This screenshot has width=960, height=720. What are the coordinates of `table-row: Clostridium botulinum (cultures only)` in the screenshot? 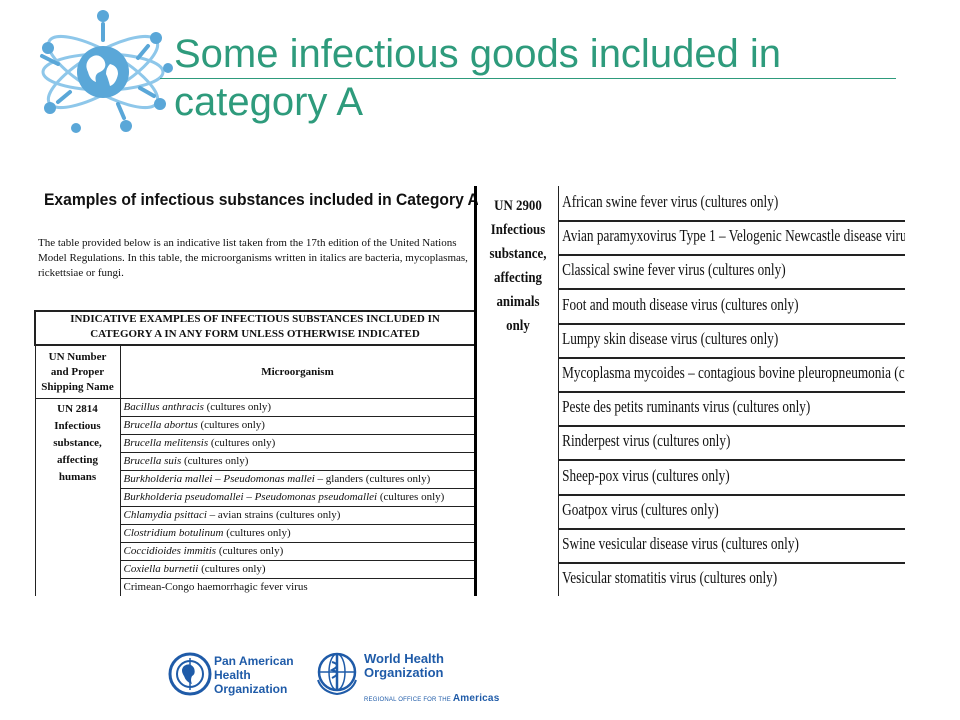 It's located at (255, 533).